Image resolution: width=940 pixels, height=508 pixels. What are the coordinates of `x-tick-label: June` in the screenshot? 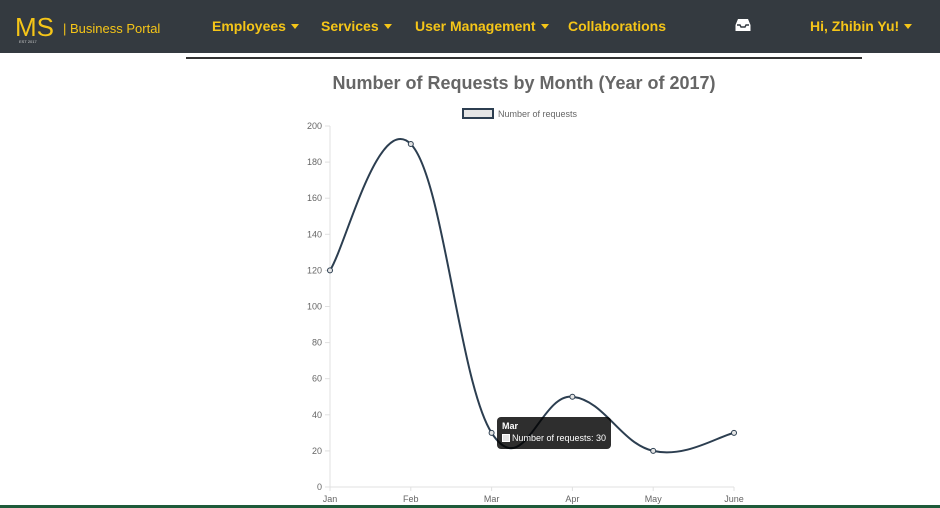 It's located at (734, 499).